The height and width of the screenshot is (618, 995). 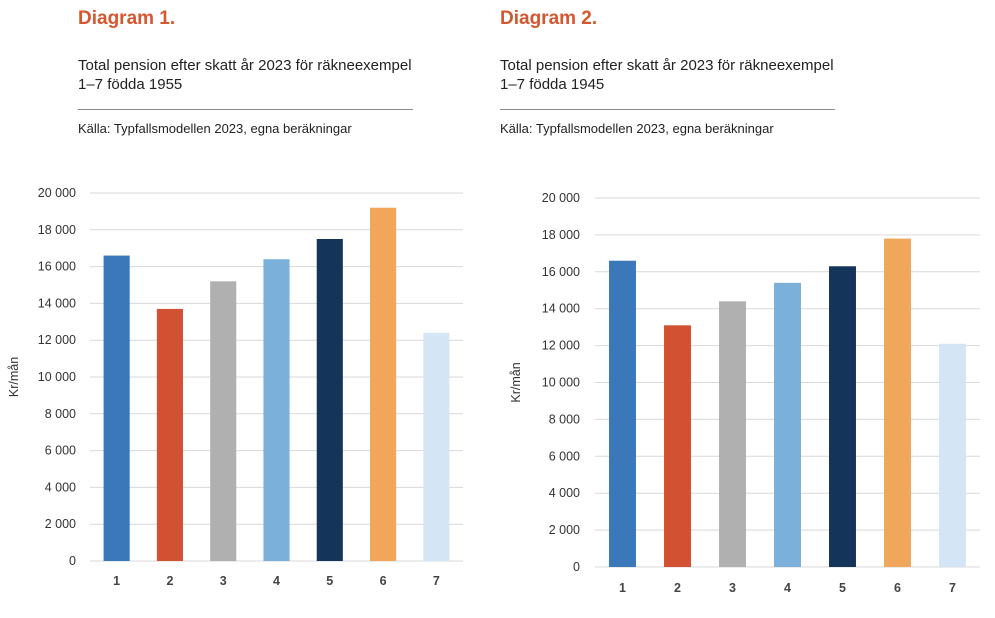 I want to click on diagram-heading: Diagram 1., so click(x=127, y=18).